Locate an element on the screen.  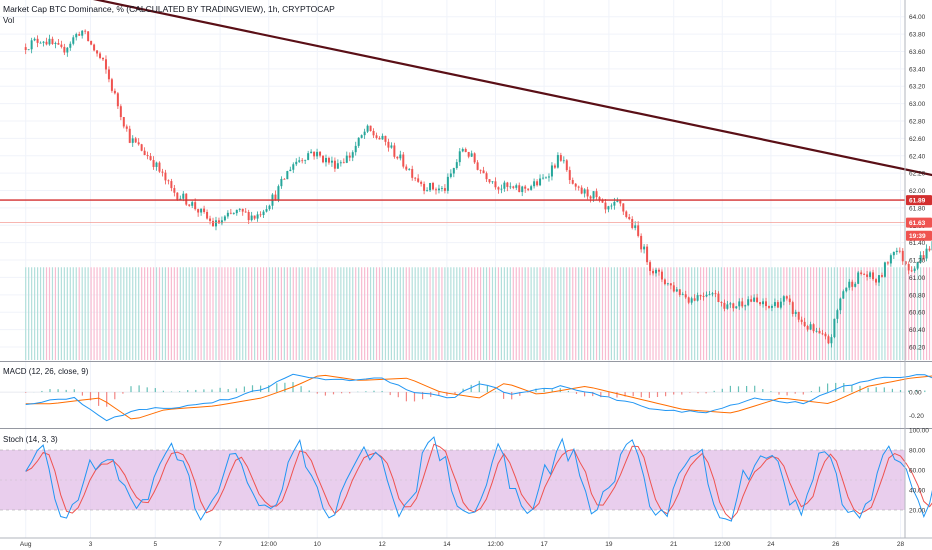
time-axis: Aug 3 5 7 12:00 10 12 14 12:00 17 19 21 12:00 24 26 28 is located at coordinates (462, 544).